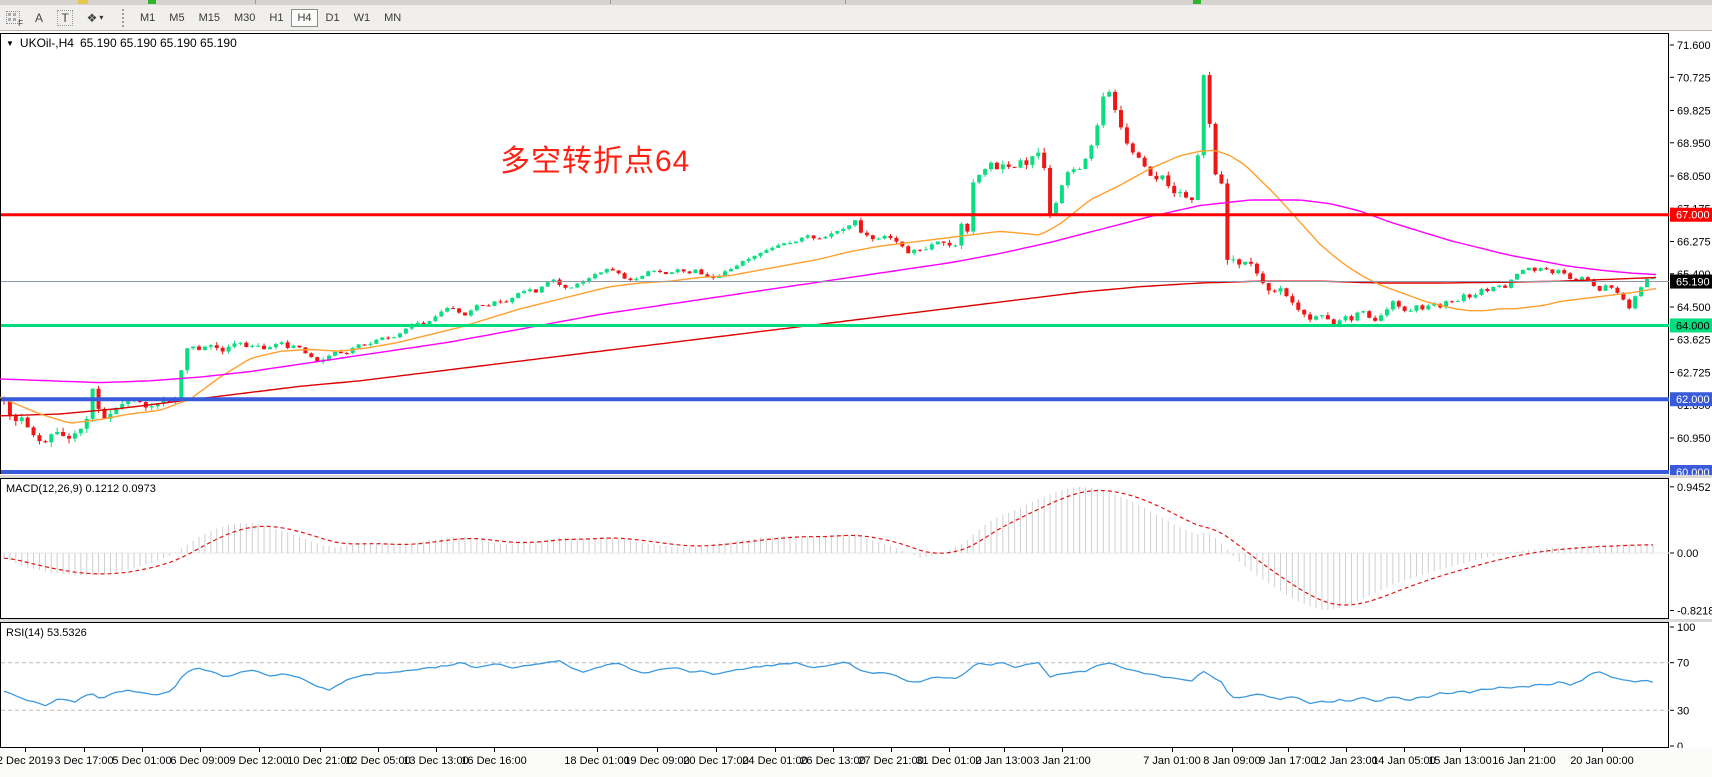  Describe the element at coordinates (362, 17) in the screenshot. I see `tf-button-w1: W1` at that location.